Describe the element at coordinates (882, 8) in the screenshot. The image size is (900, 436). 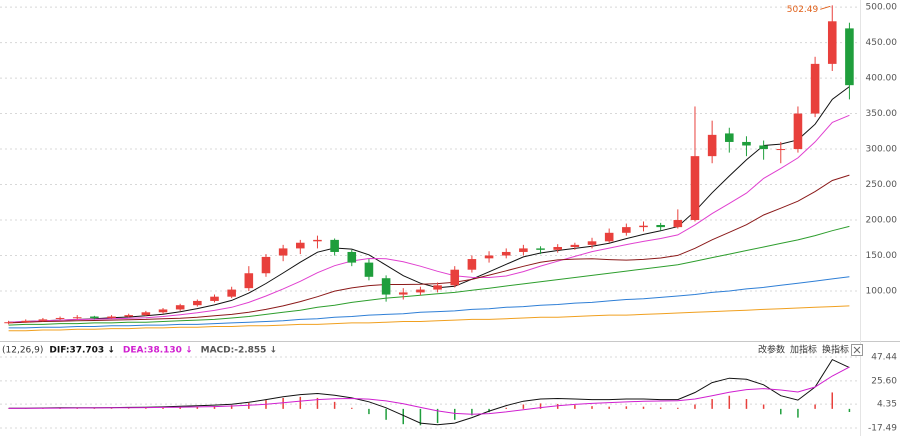
I see `y-tick-label: 500.00` at that location.